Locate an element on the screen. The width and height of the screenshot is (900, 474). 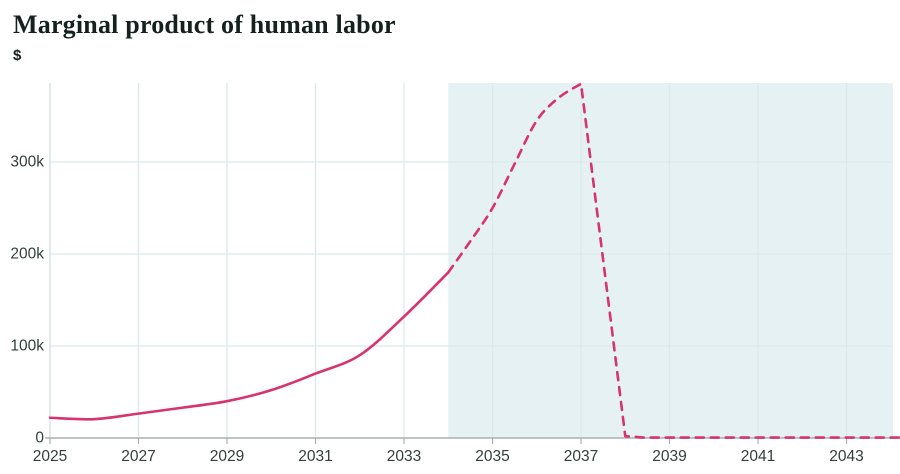
chart-title: Marginal product of human labor is located at coordinates (204, 24).